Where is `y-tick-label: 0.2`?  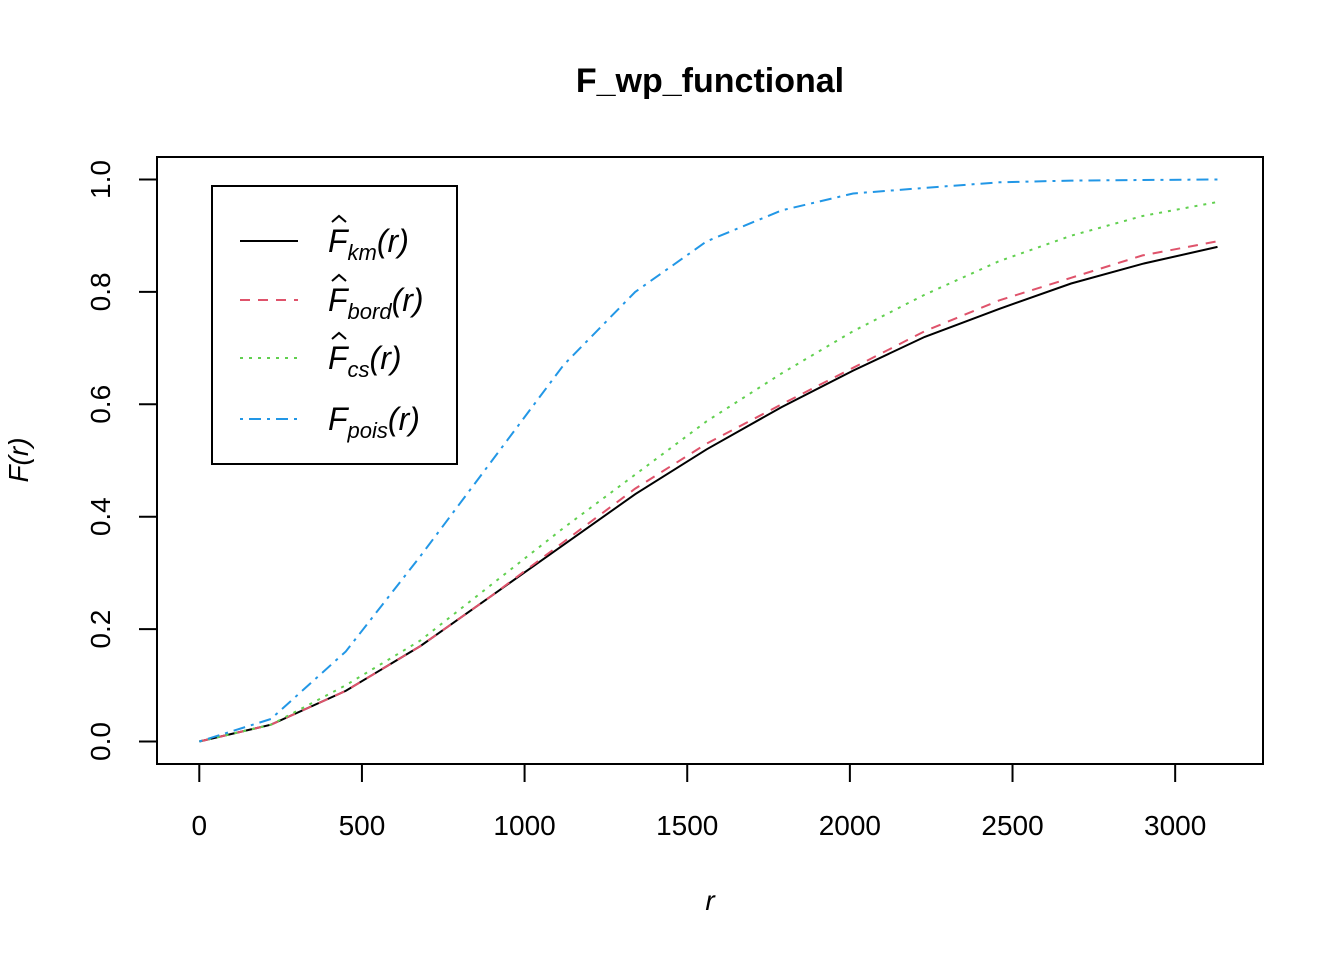
y-tick-label: 0.2 is located at coordinates (100, 629).